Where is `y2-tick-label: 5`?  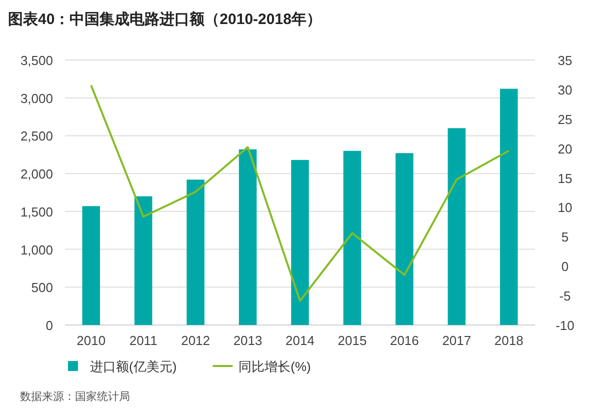
y2-tick-label: 5 is located at coordinates (565, 237).